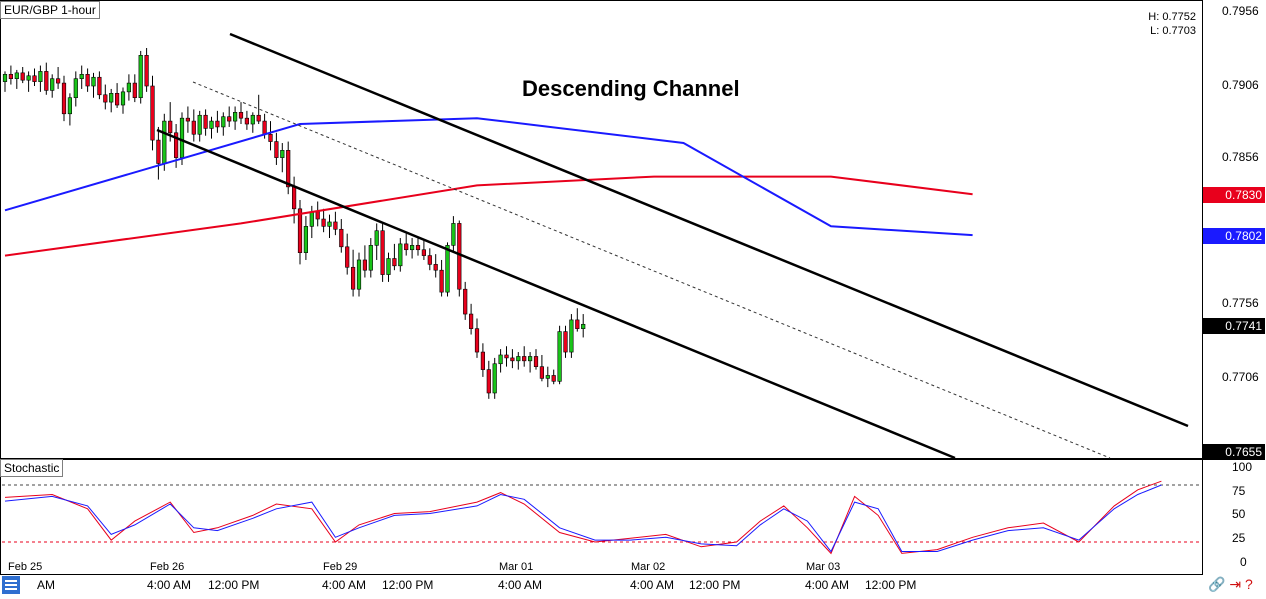  Describe the element at coordinates (1217, 584) in the screenshot. I see `link-icon: 🔗` at that location.